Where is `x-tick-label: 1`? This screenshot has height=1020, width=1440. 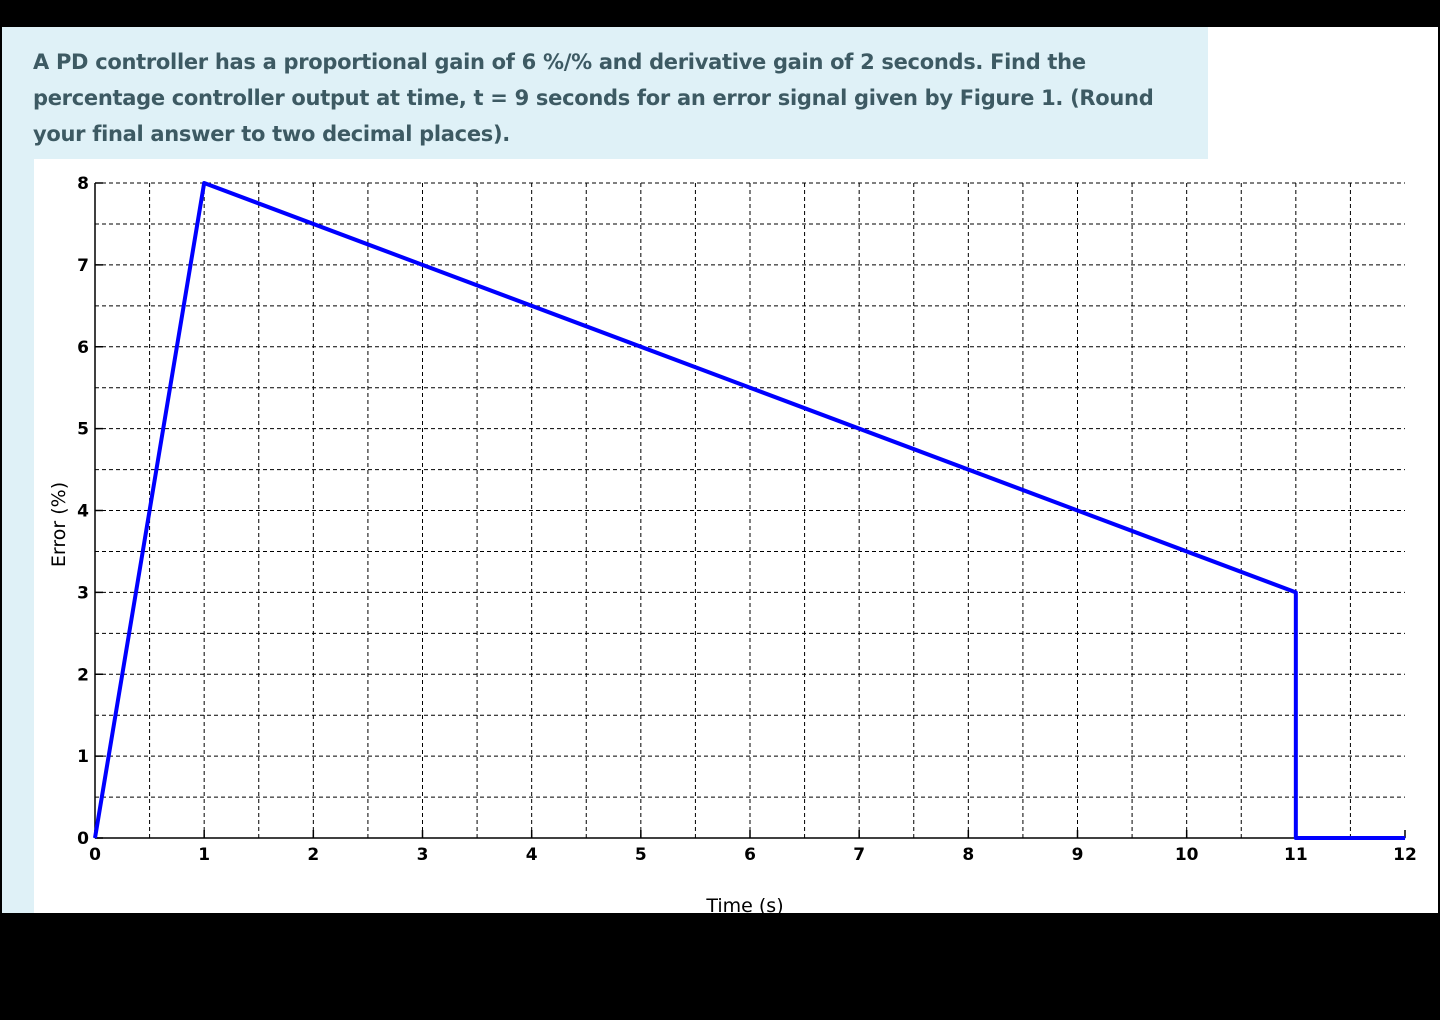
x-tick-label: 1 is located at coordinates (204, 855).